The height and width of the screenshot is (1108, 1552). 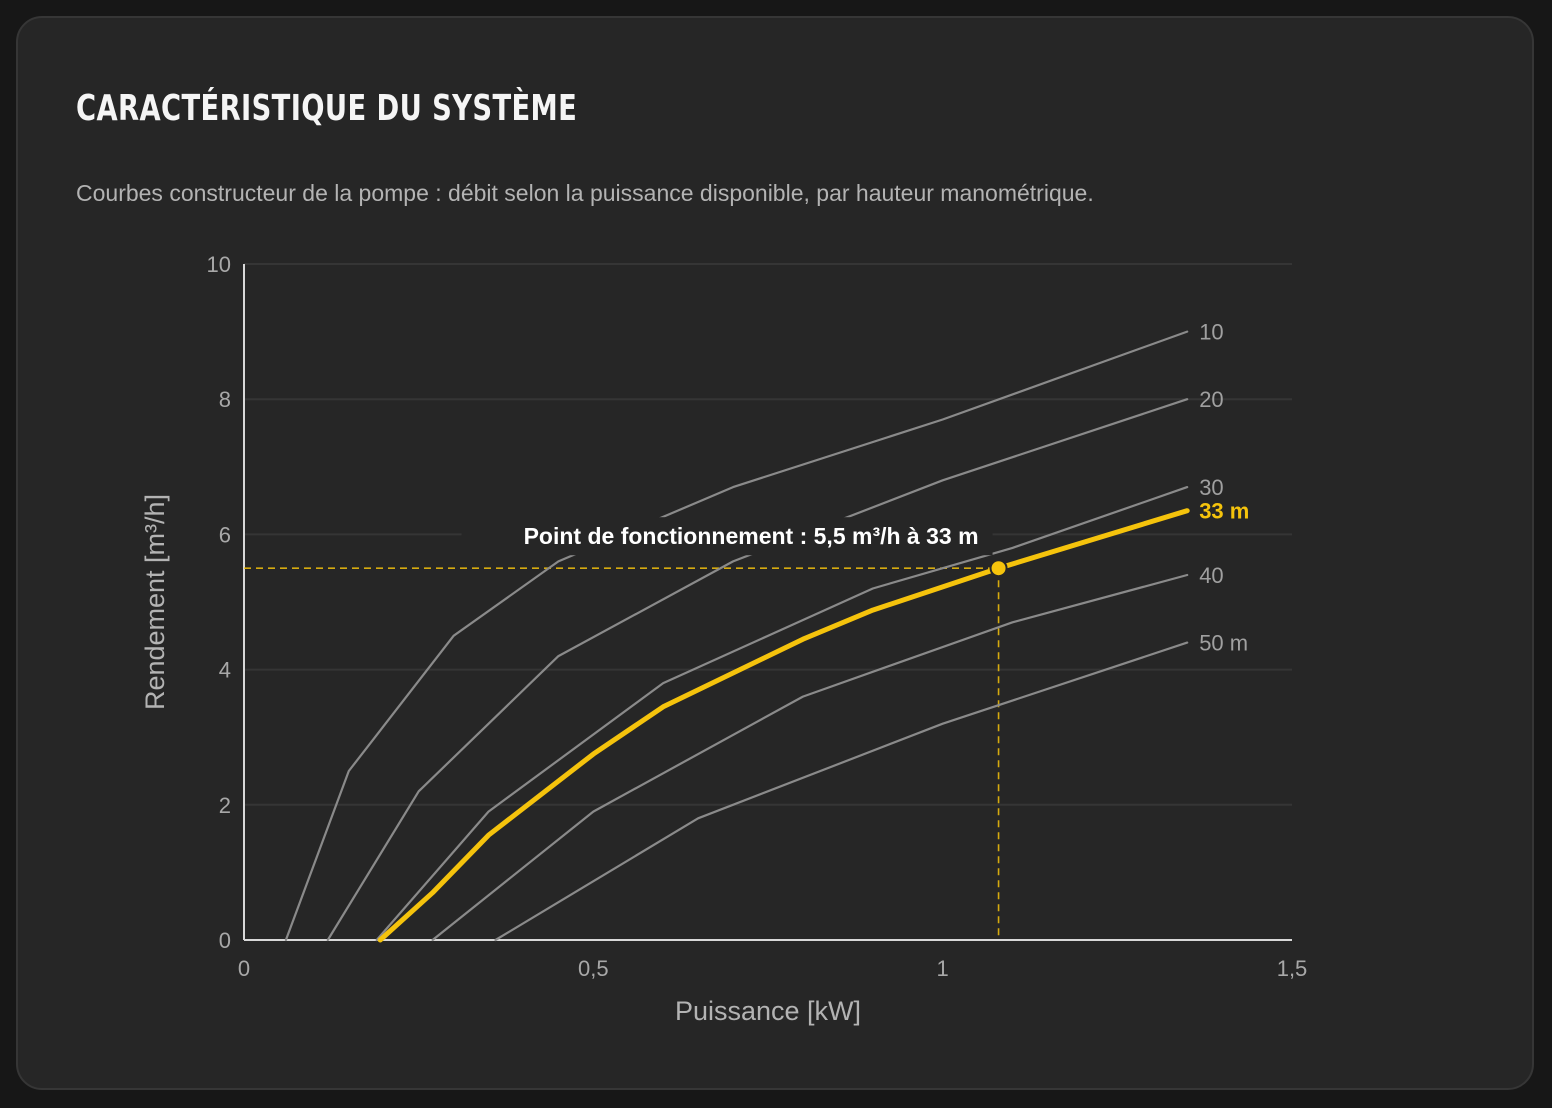 What do you see at coordinates (327, 108) in the screenshot?
I see `card-title: CARACTÉRISTIQUE DU SYSTÈME` at bounding box center [327, 108].